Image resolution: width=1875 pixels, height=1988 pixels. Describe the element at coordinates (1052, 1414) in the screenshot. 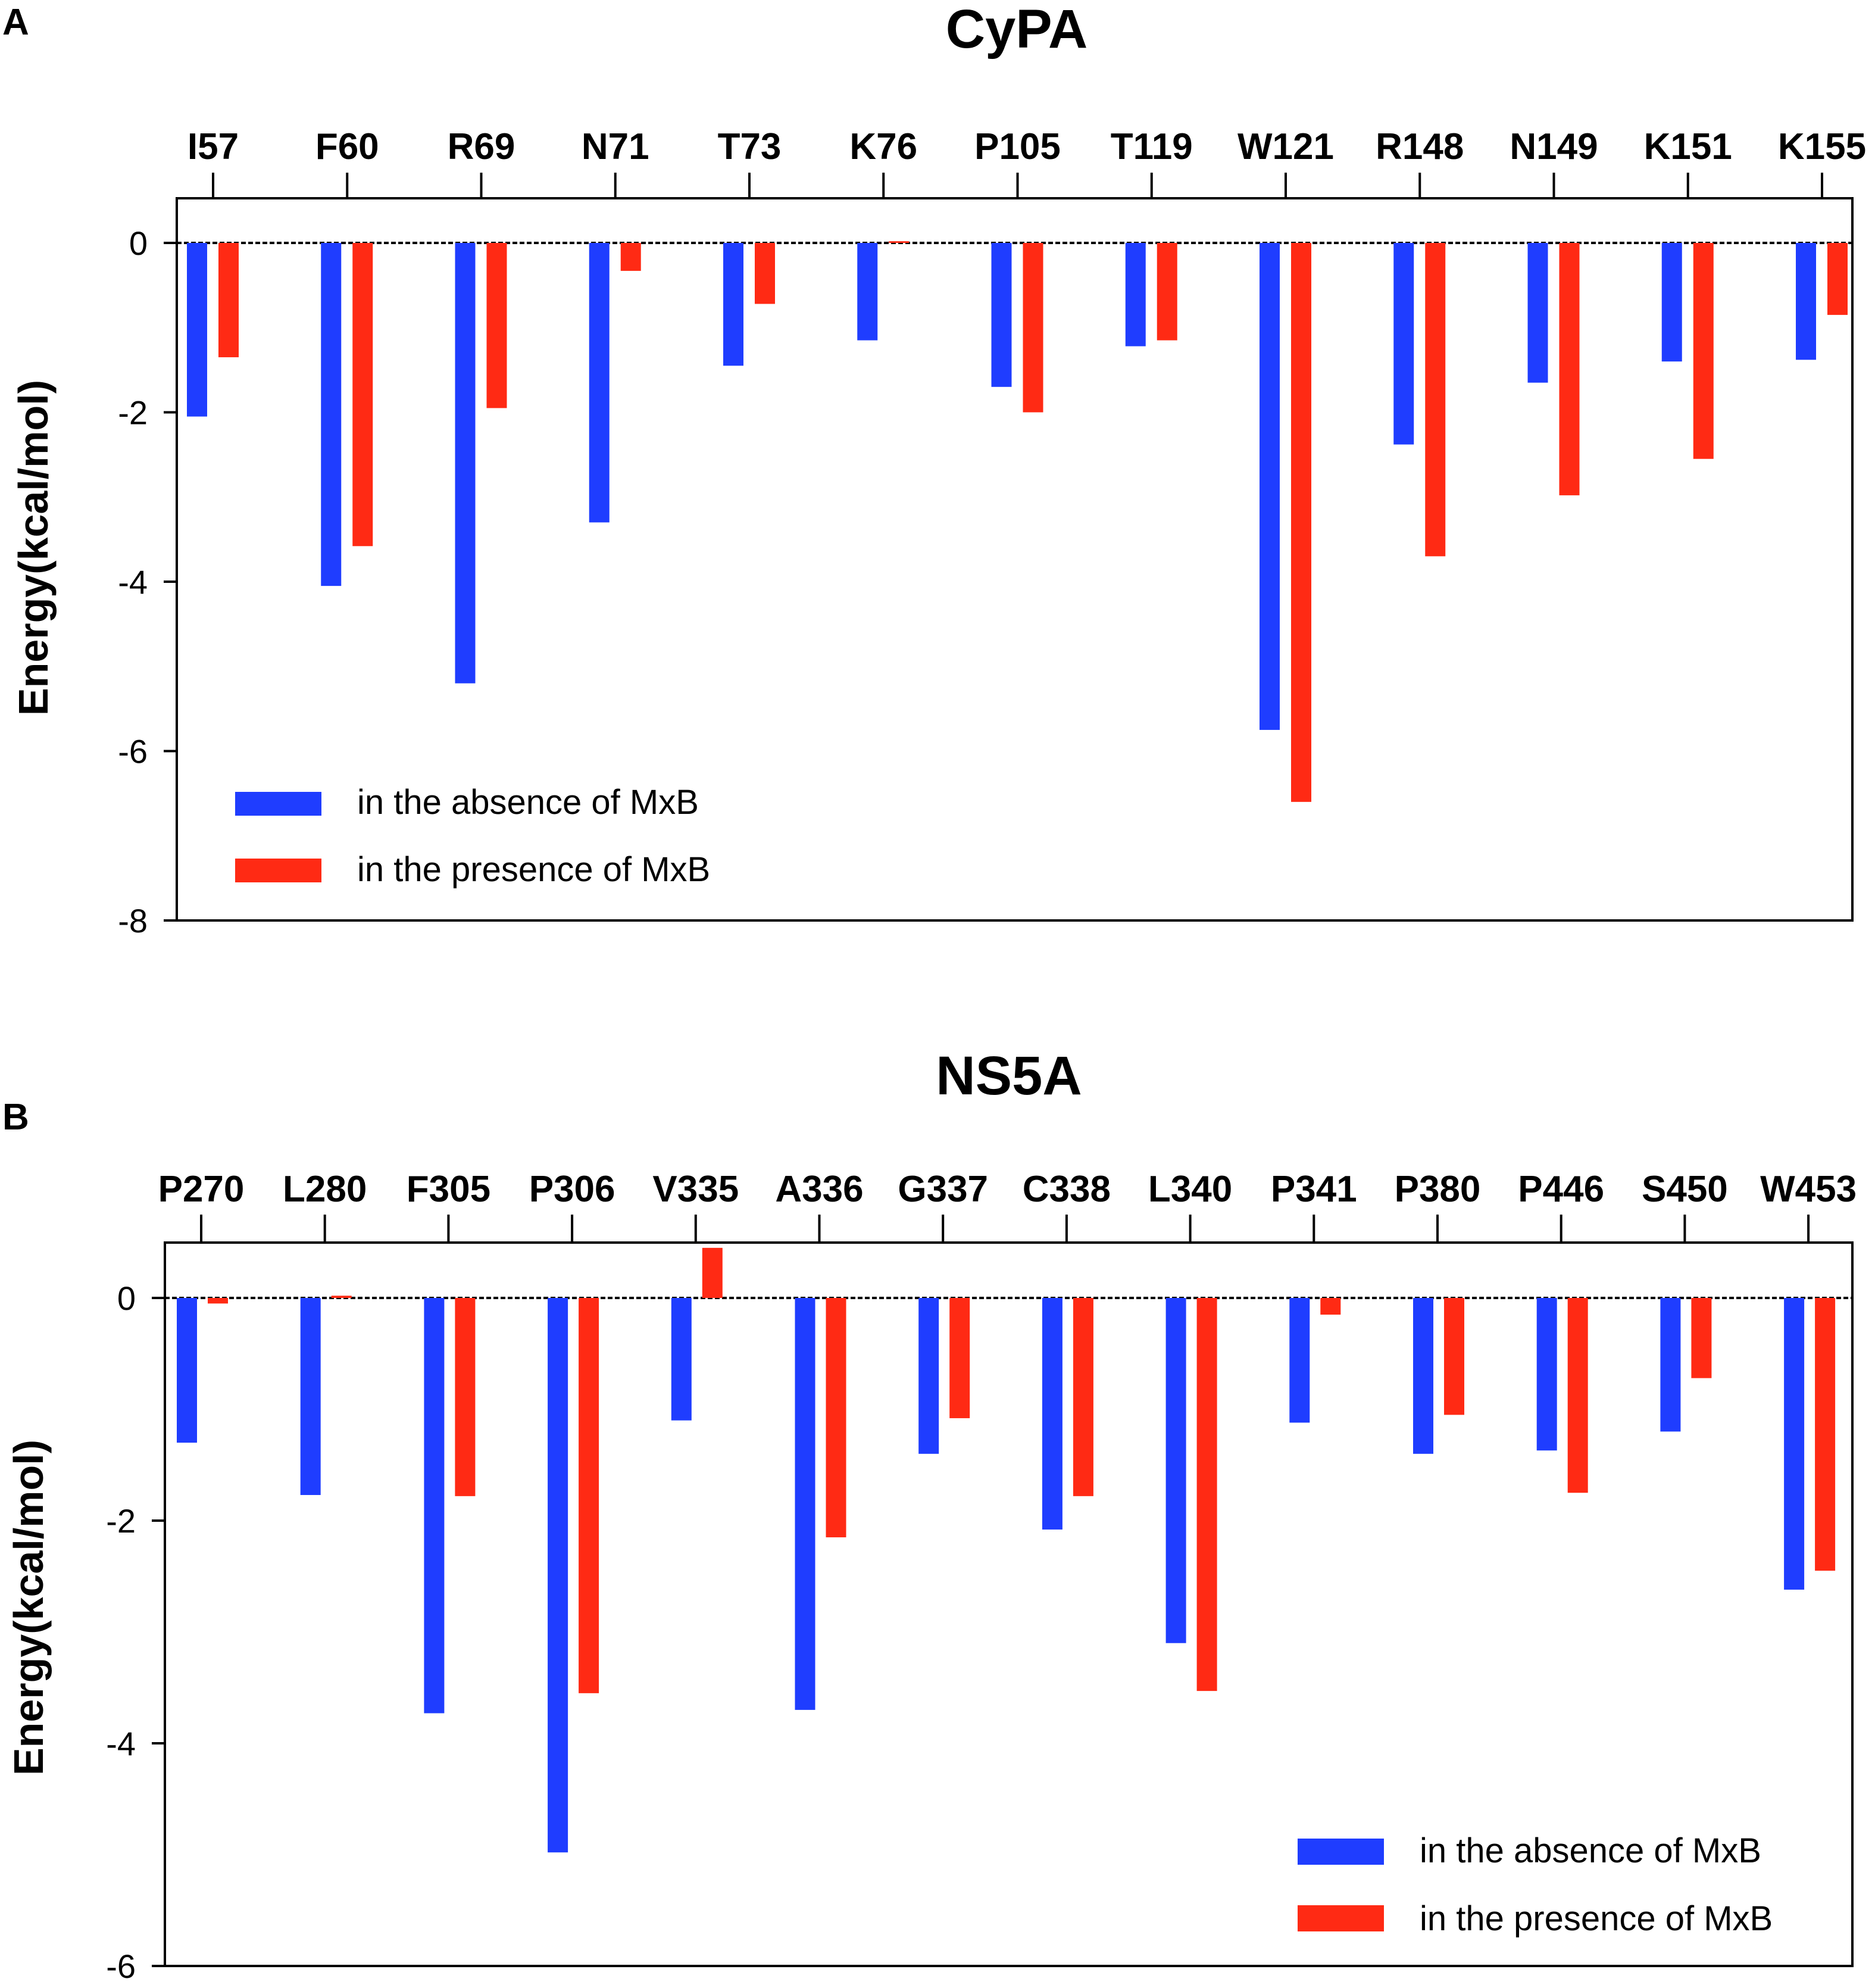

I see `bar-ns5a-c338-absence` at that location.